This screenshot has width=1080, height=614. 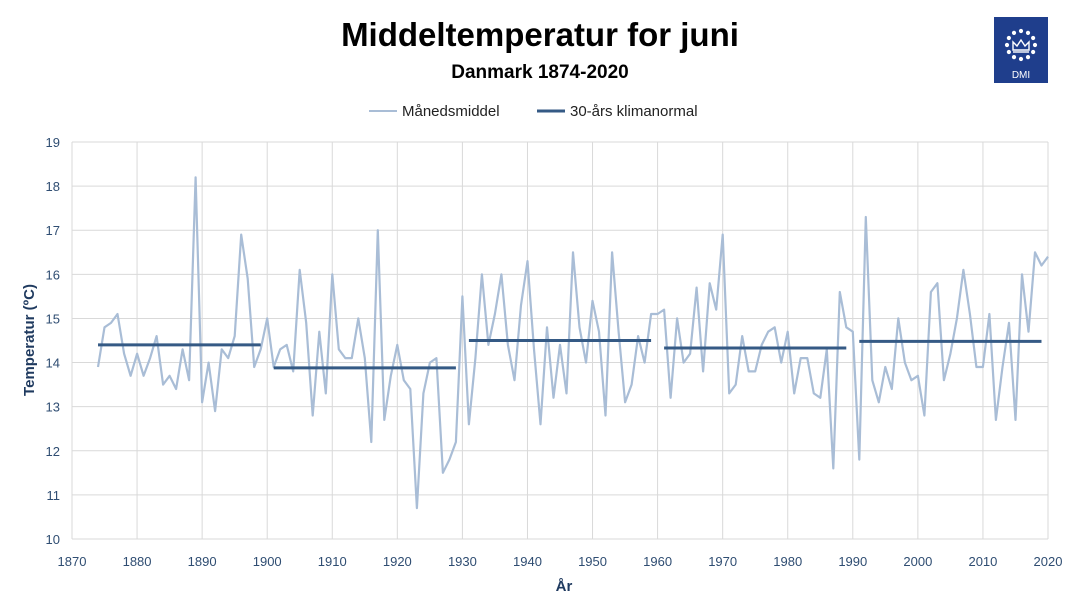 I want to click on y-tick-label: 17, so click(x=53, y=230).